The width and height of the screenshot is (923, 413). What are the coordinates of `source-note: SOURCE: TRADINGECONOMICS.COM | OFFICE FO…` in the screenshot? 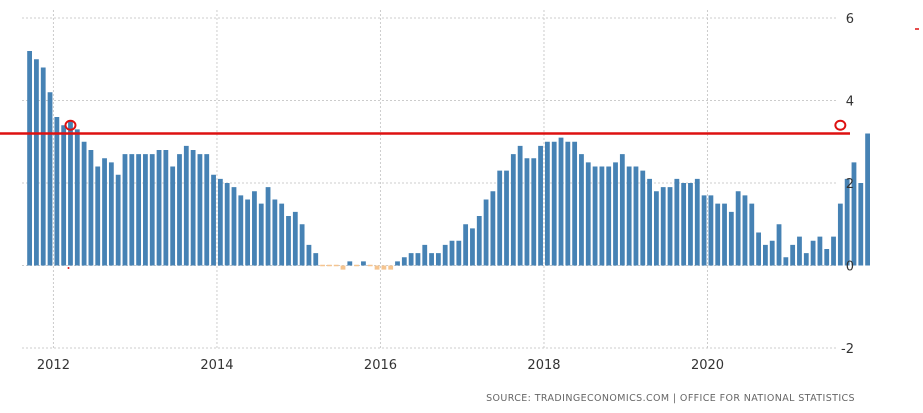 It's located at (670, 398).